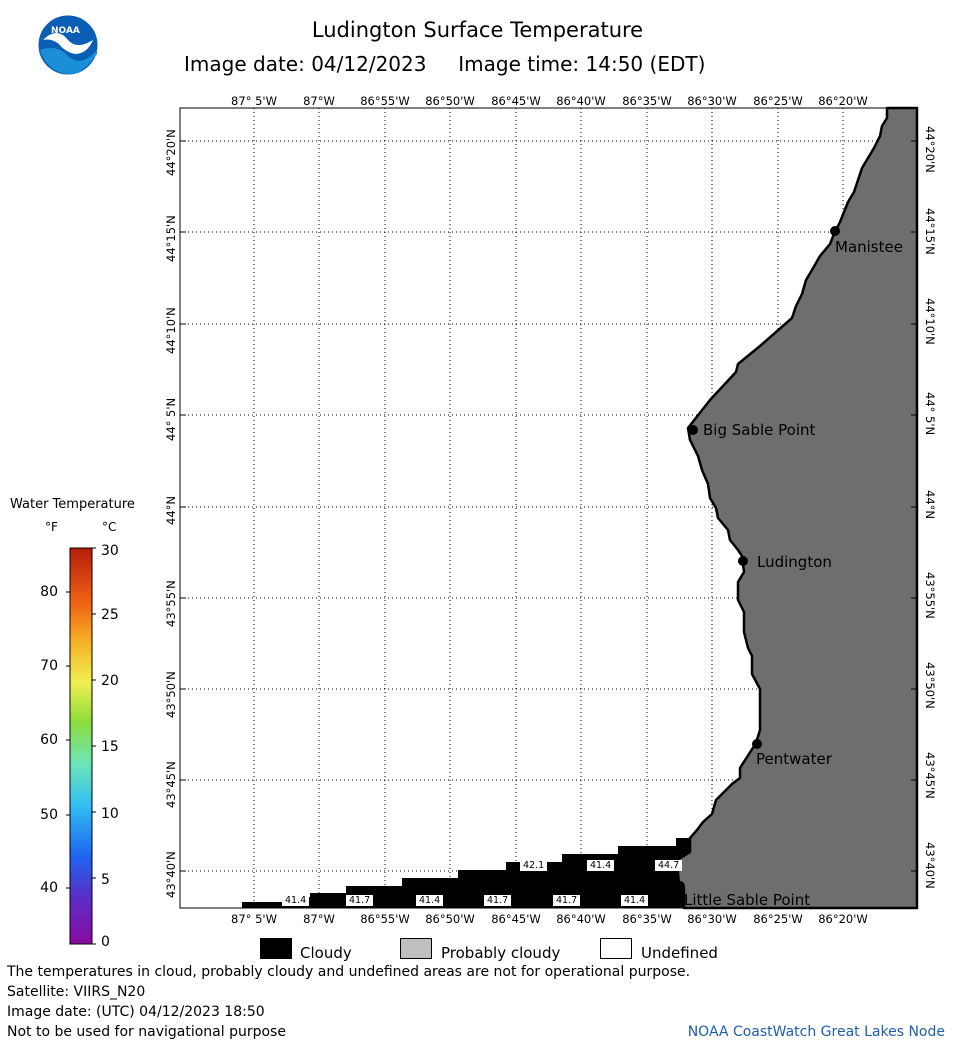 The width and height of the screenshot is (955, 1049). I want to click on lon-label-top: 86°50'W, so click(450, 101).